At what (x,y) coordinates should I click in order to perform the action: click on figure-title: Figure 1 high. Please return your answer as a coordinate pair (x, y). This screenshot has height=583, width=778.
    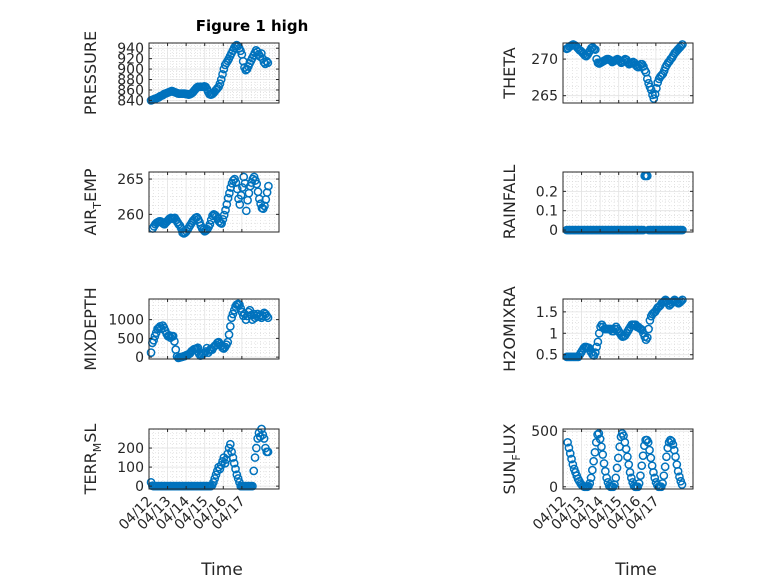
    Looking at the image, I should click on (252, 26).